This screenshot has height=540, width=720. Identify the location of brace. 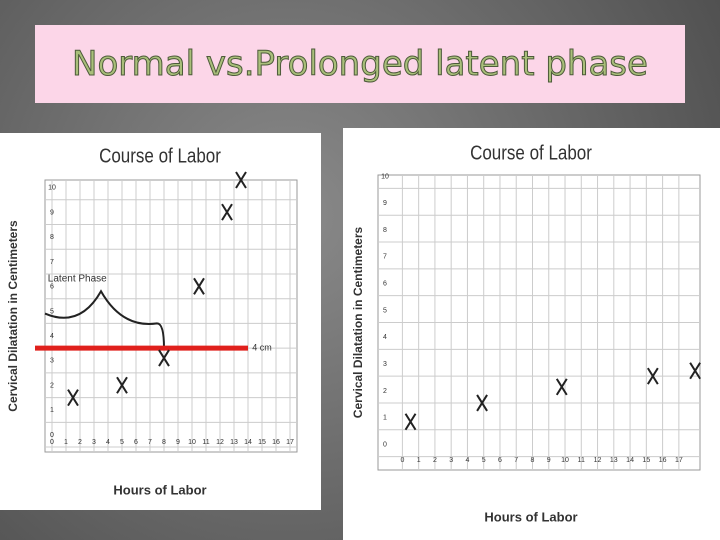
(104, 319).